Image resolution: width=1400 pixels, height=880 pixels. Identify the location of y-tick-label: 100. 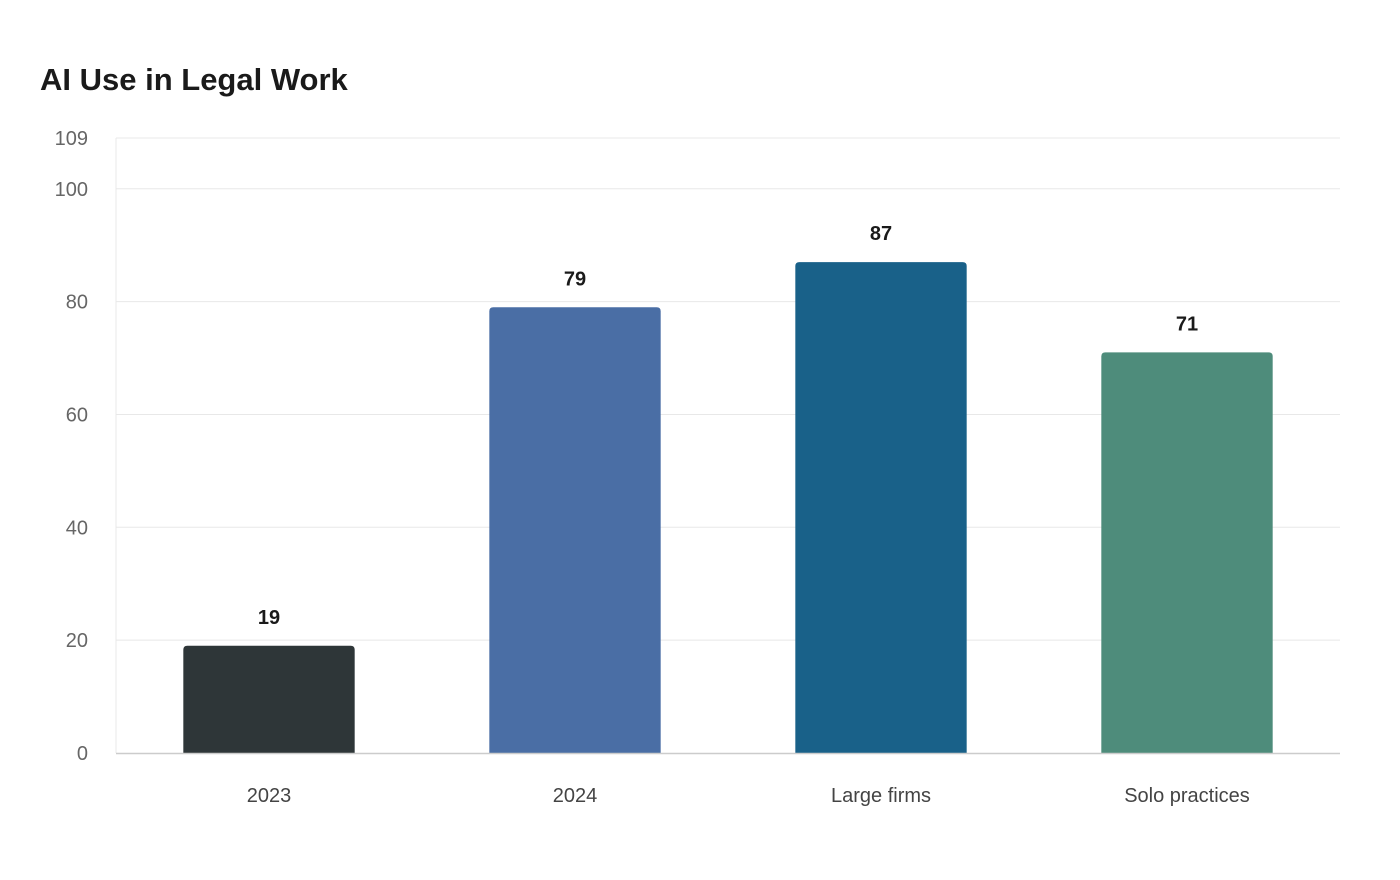
(71, 190).